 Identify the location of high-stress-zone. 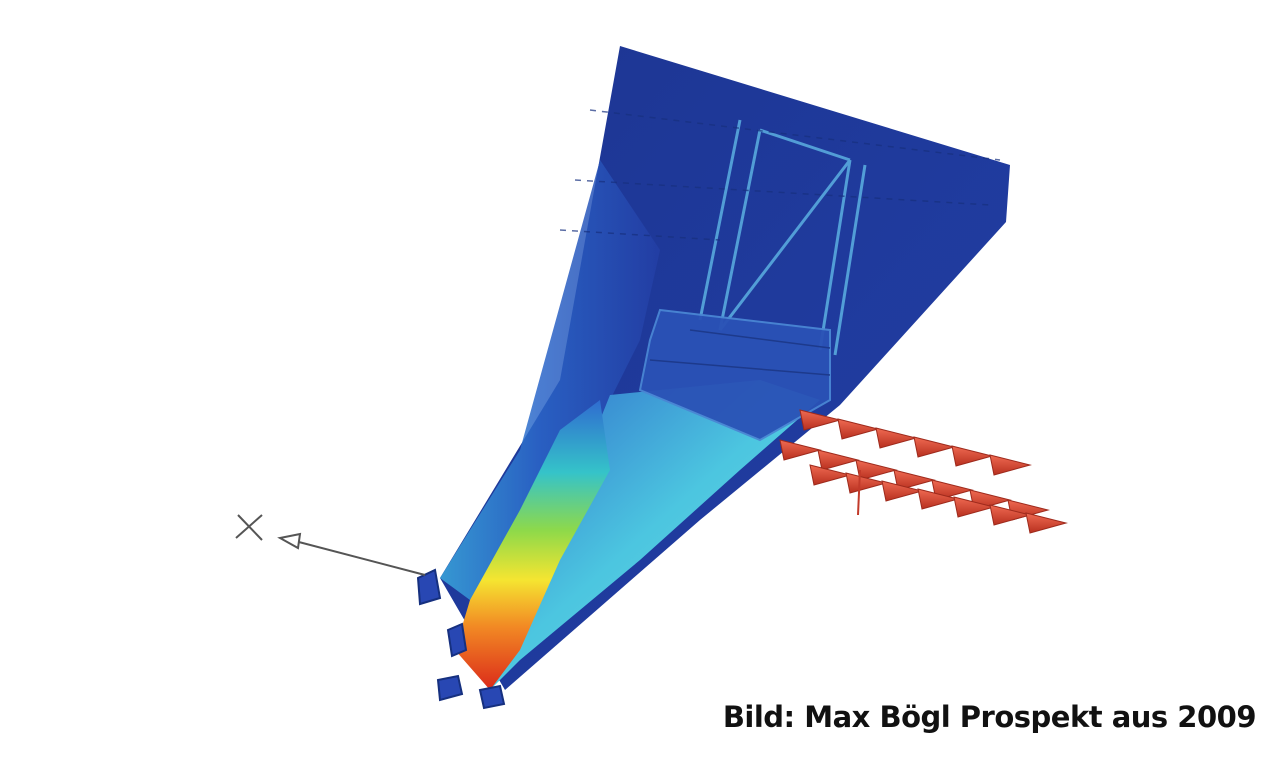
(532, 545).